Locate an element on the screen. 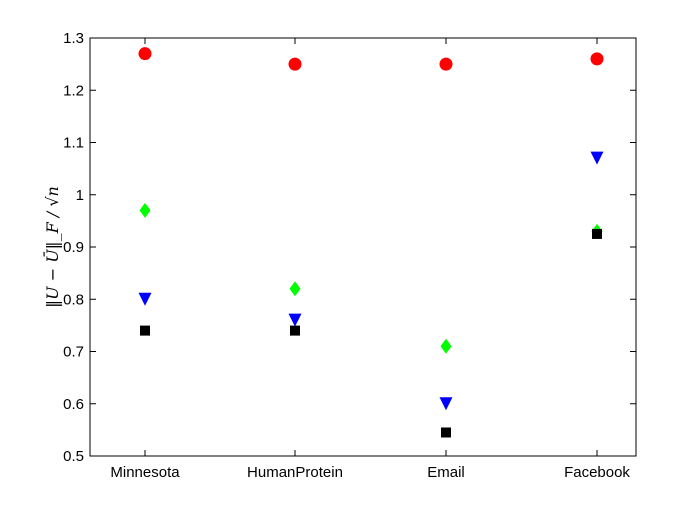  y-tick-label: 1.3 is located at coordinates (73, 38).